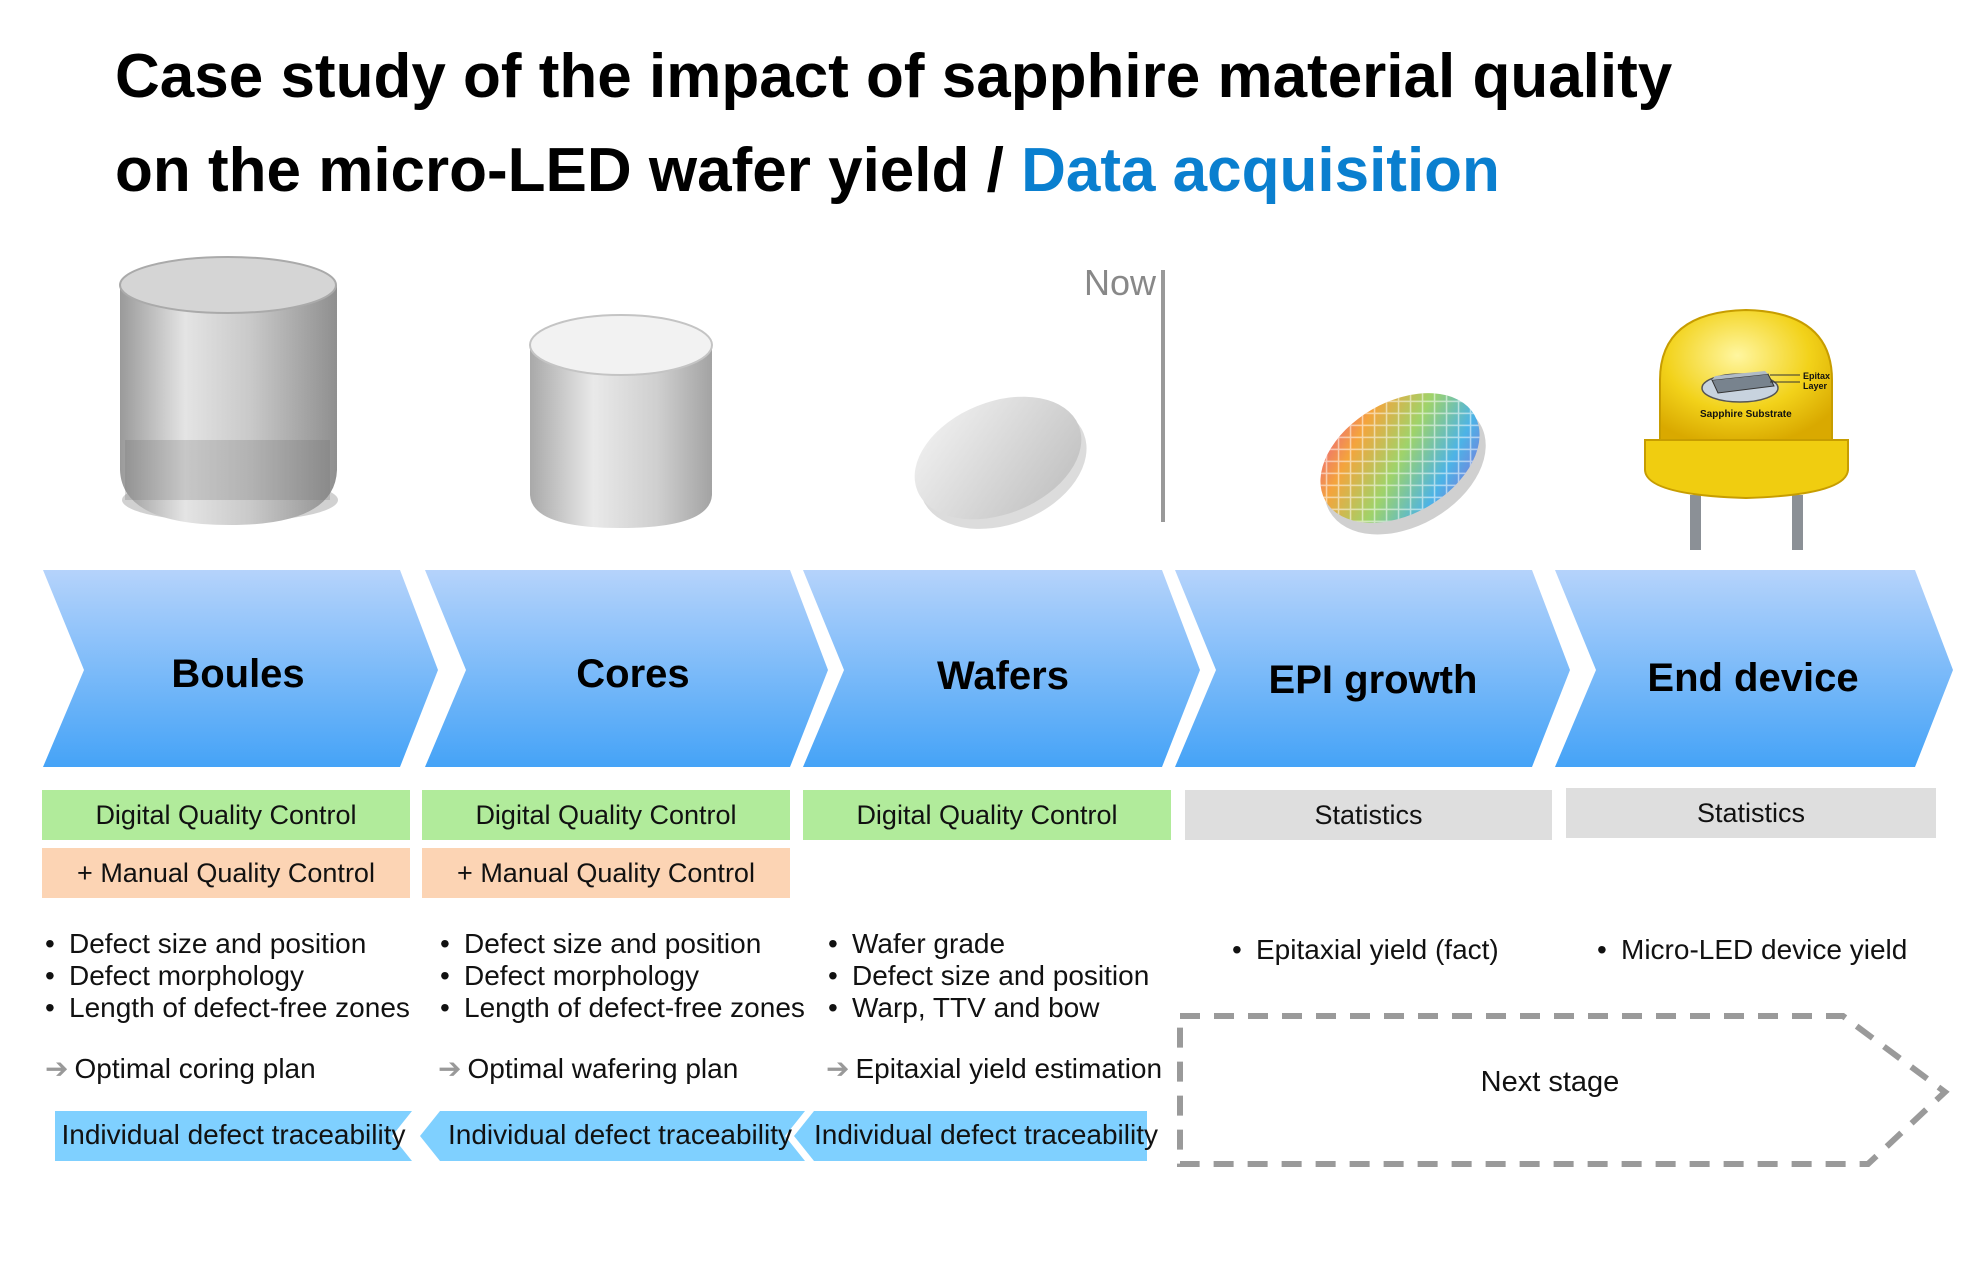  What do you see at coordinates (1373, 680) in the screenshot?
I see `stage-title-epi: EPI growth` at bounding box center [1373, 680].